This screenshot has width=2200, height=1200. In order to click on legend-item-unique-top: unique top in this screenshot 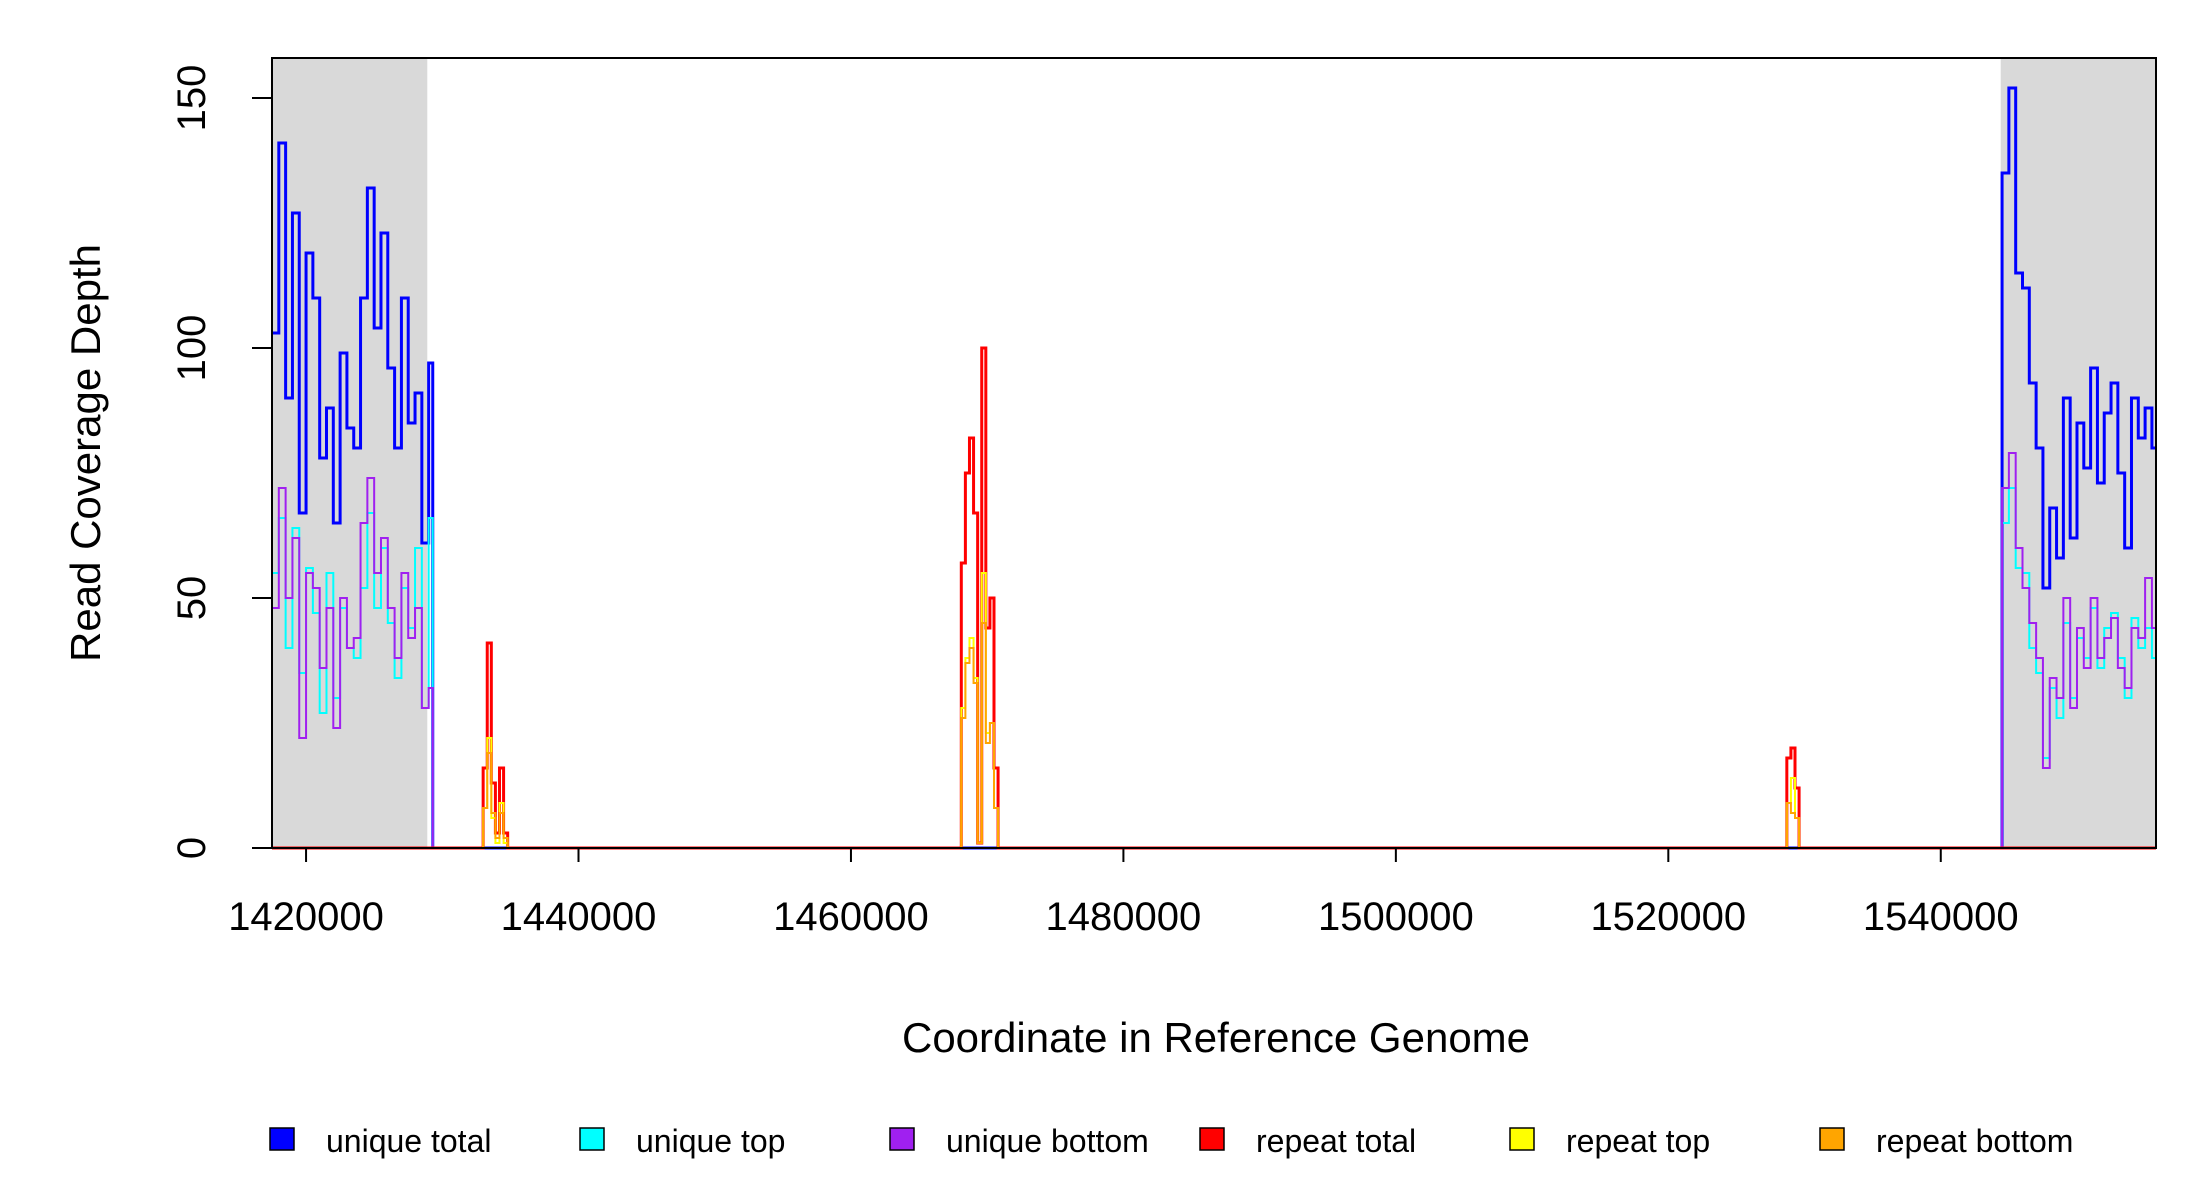, I will do `click(682, 1141)`.